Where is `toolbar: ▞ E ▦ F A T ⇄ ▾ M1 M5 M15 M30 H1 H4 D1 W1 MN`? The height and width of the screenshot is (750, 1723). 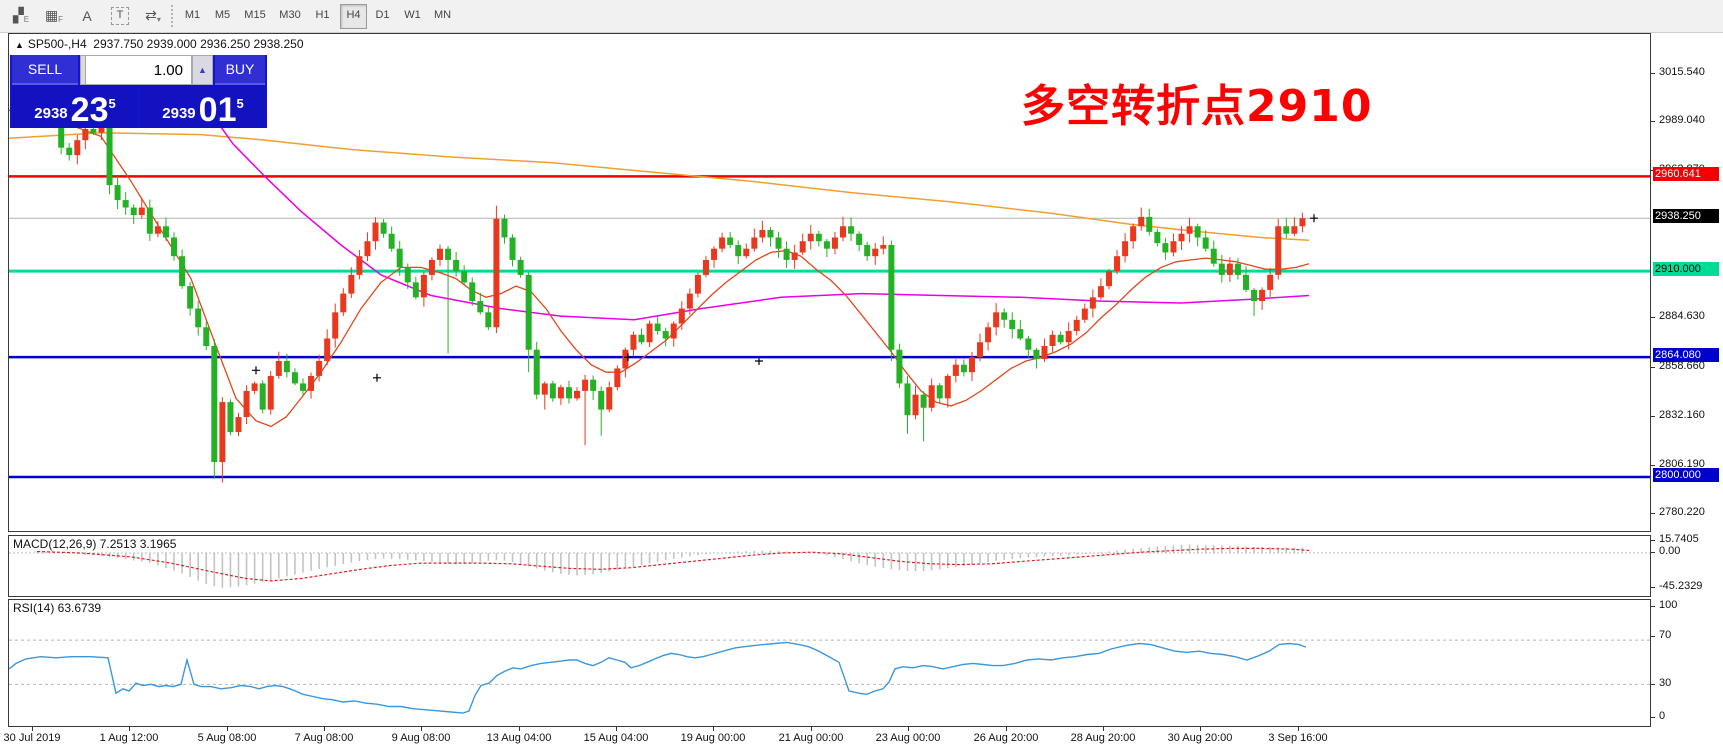
toolbar: ▞ E ▦ F A T ⇄ ▾ M1 M5 M15 M30 H1 H4 D1 W1 MN is located at coordinates (861, 16).